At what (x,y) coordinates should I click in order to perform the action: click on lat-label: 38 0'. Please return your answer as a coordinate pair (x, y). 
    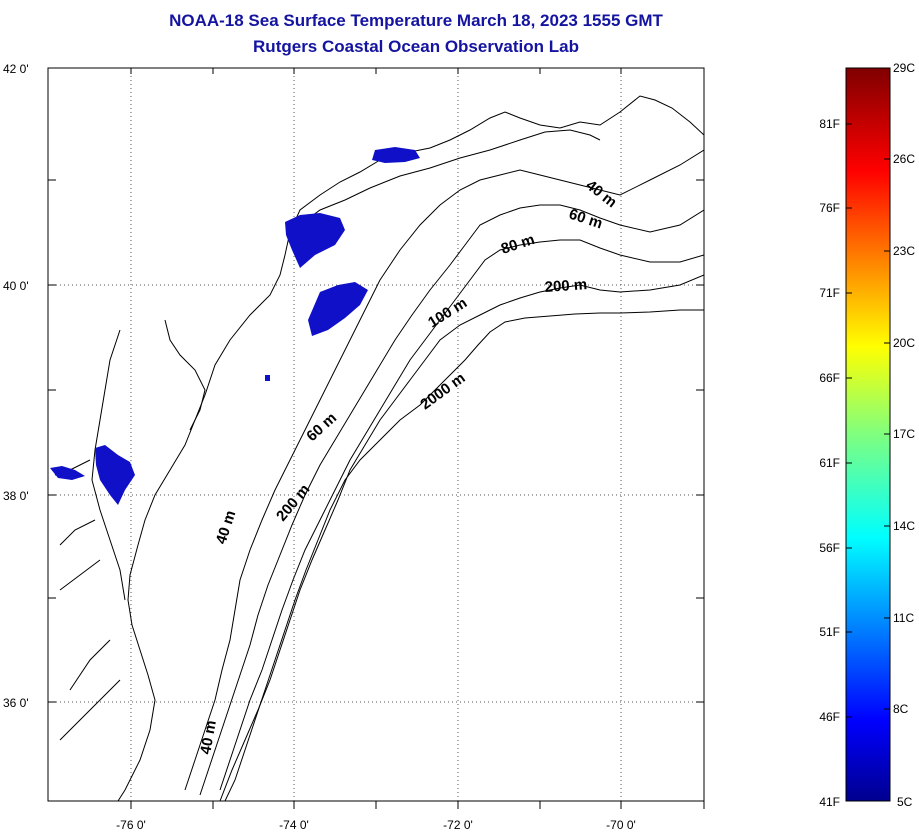
    Looking at the image, I should click on (16, 496).